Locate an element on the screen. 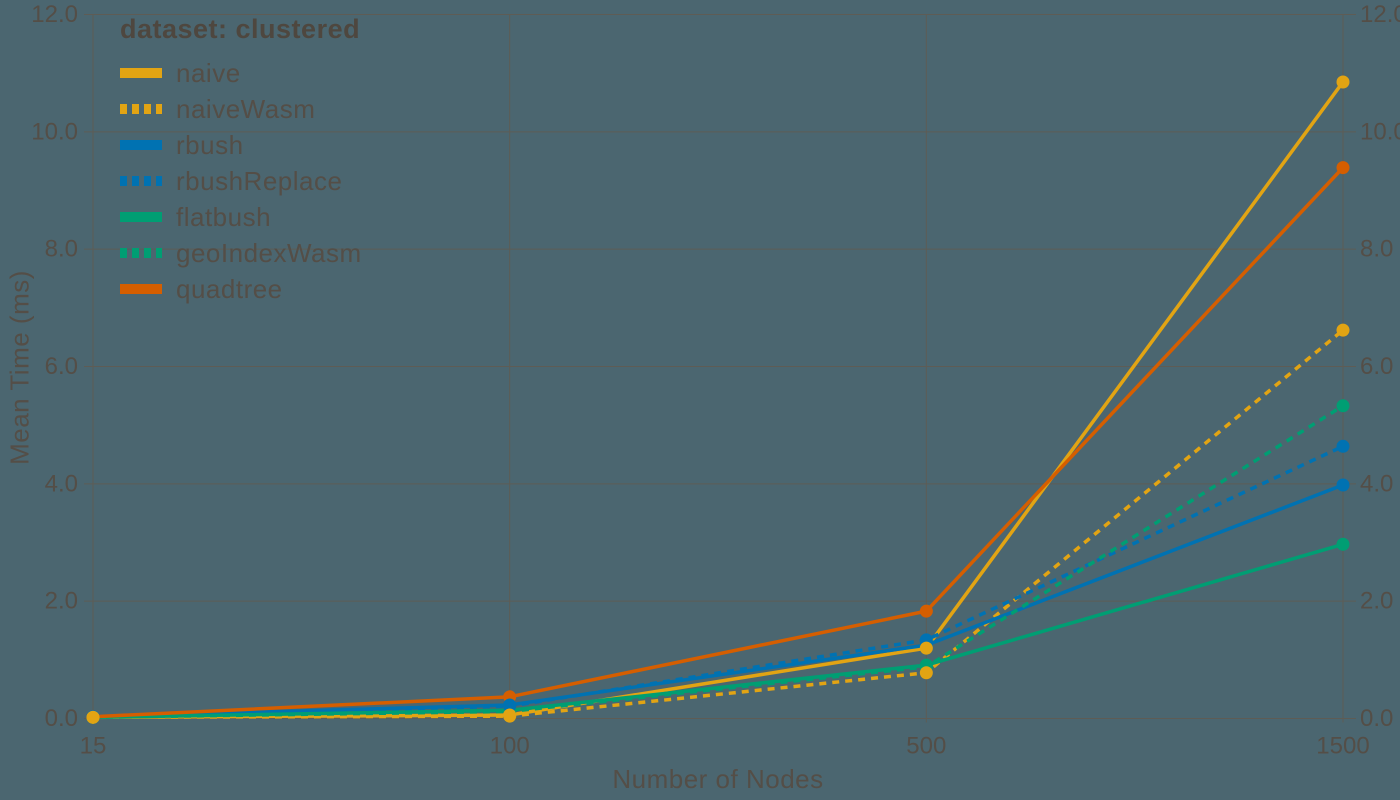  legend-swatch-rbushReplace is located at coordinates (141, 181).